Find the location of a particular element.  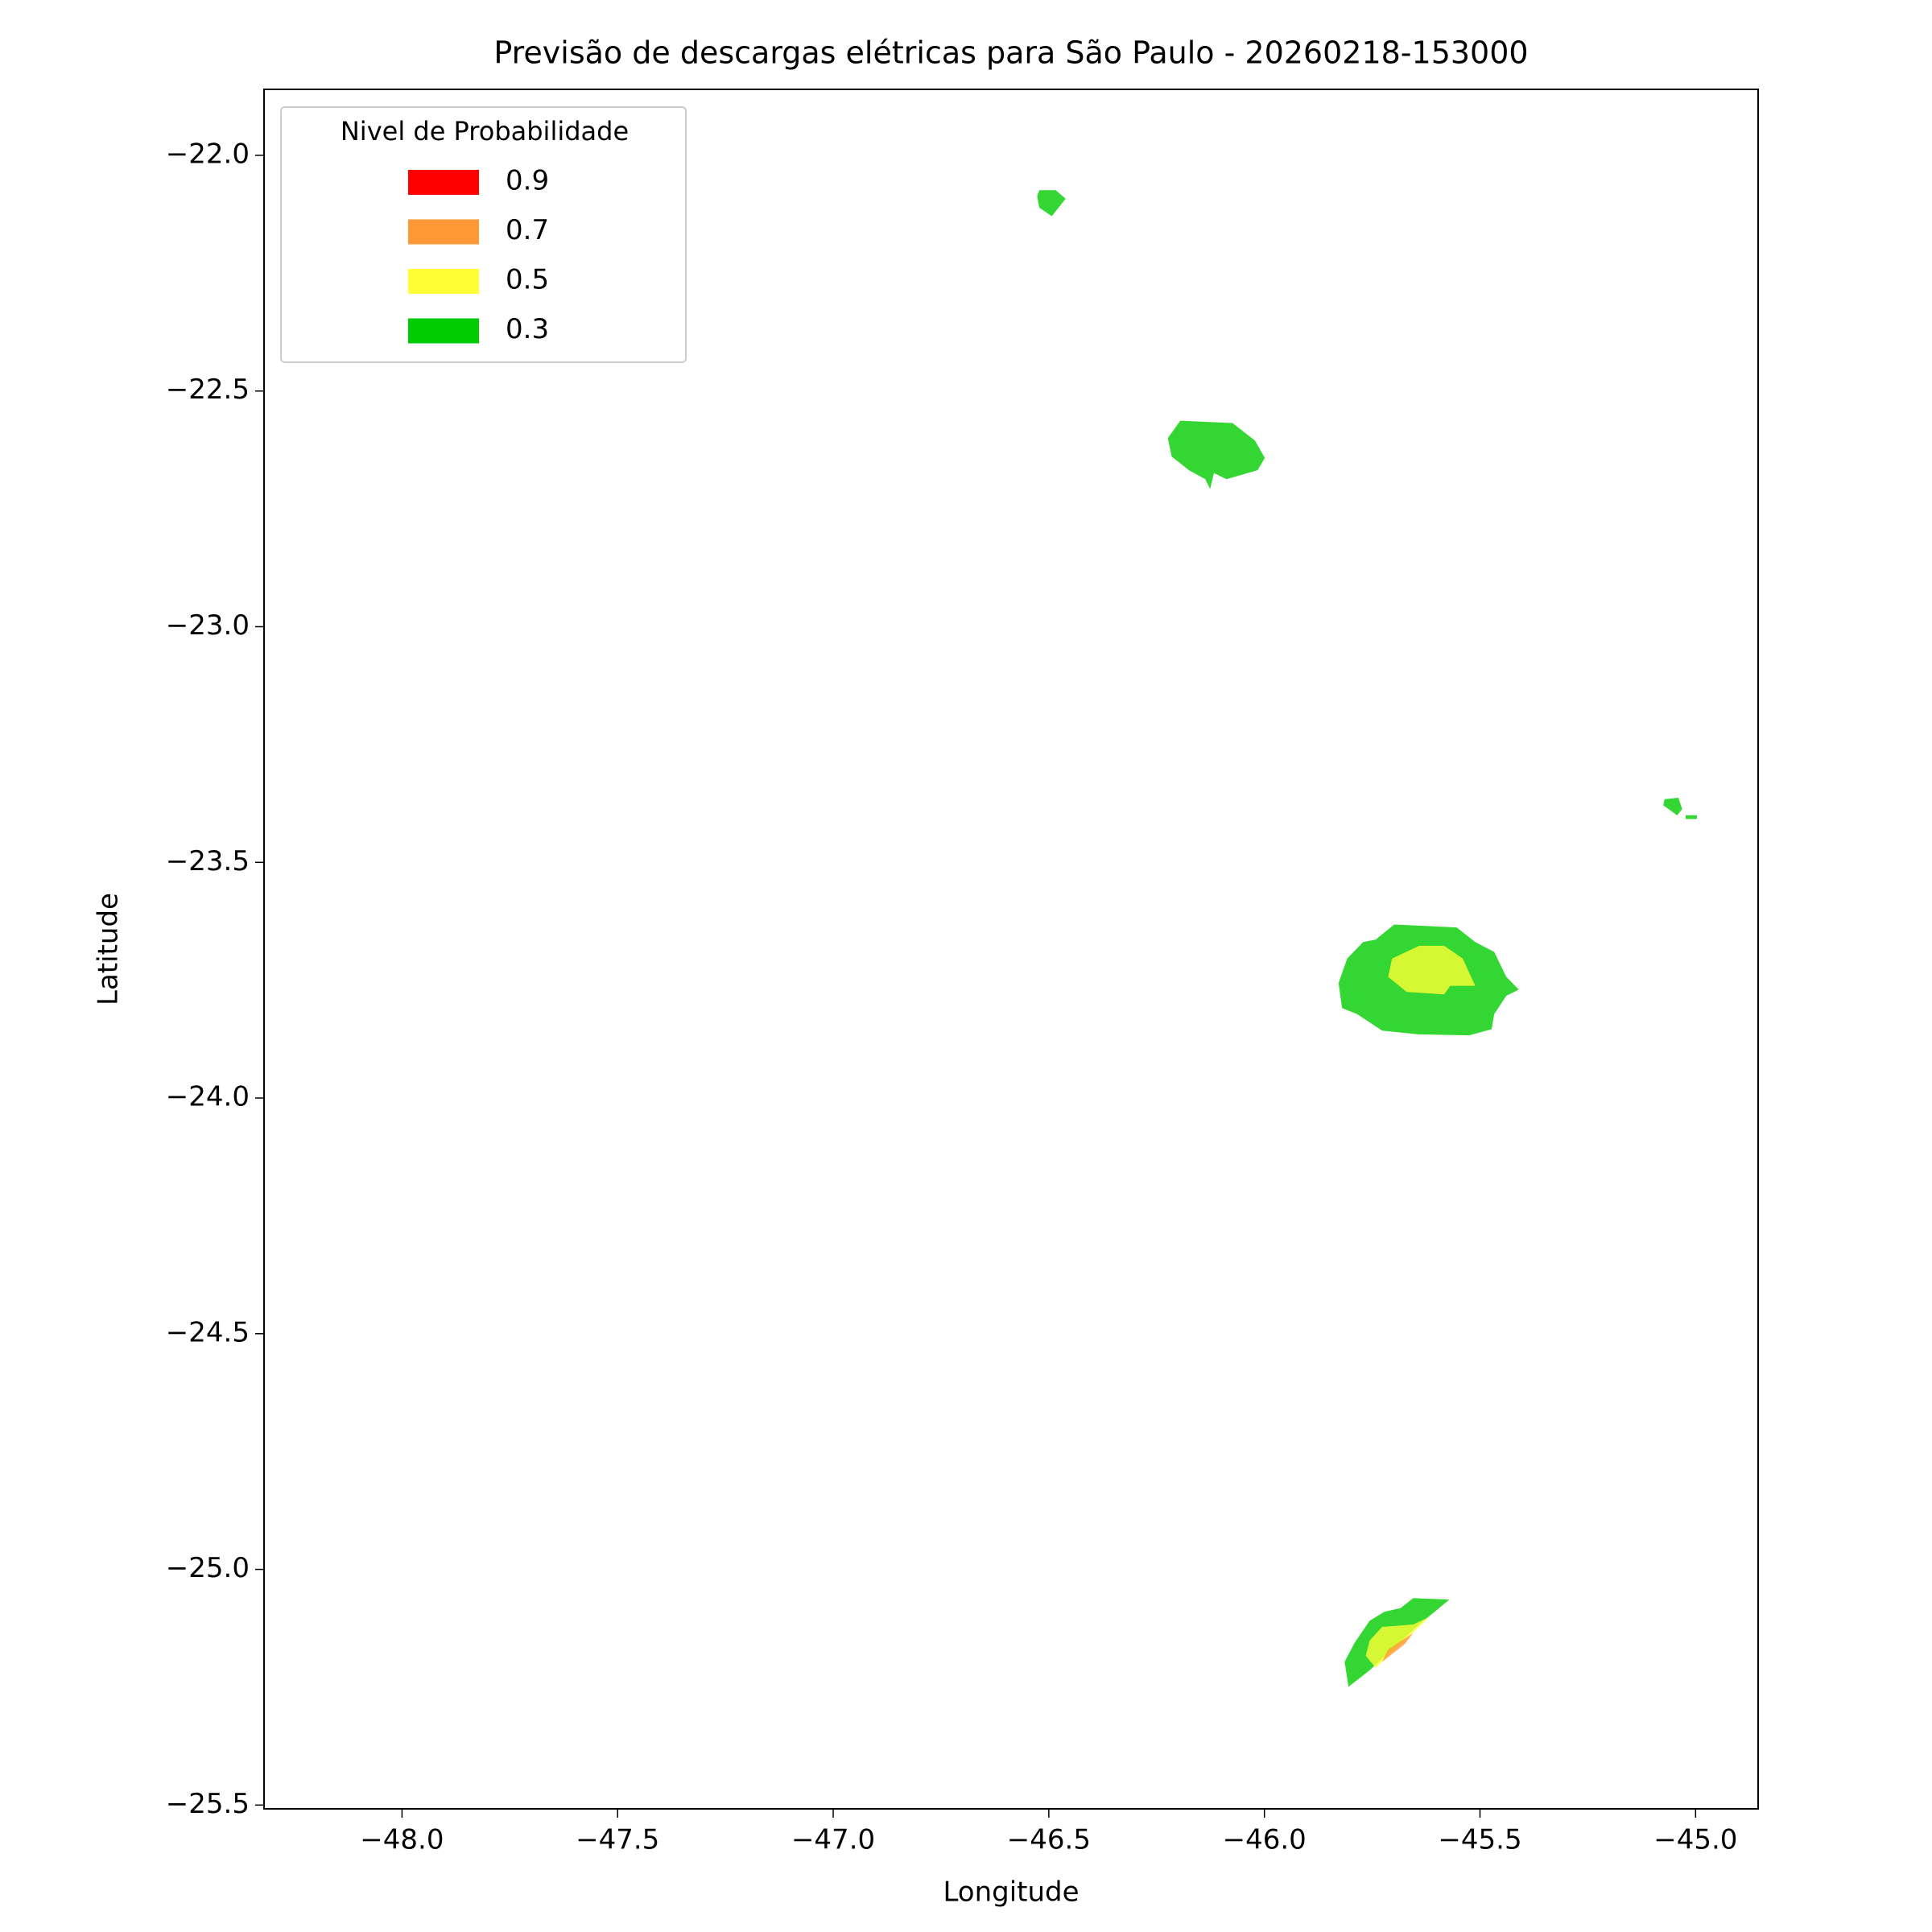

x-tick-label: −46.0 is located at coordinates (1265, 1840).